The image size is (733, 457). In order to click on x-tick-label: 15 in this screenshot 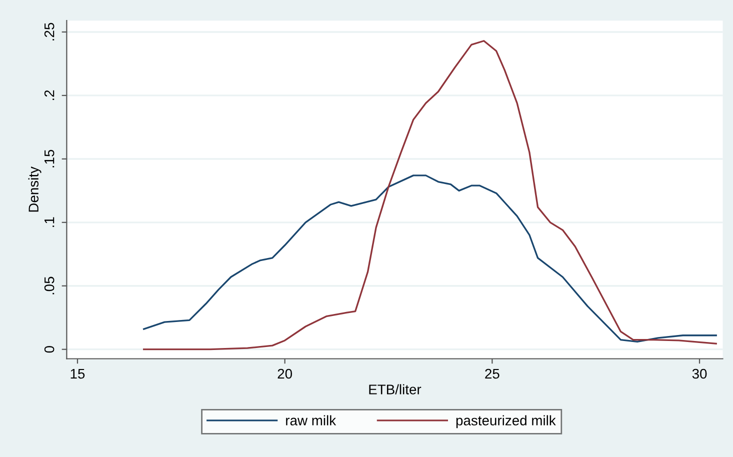, I will do `click(77, 373)`.